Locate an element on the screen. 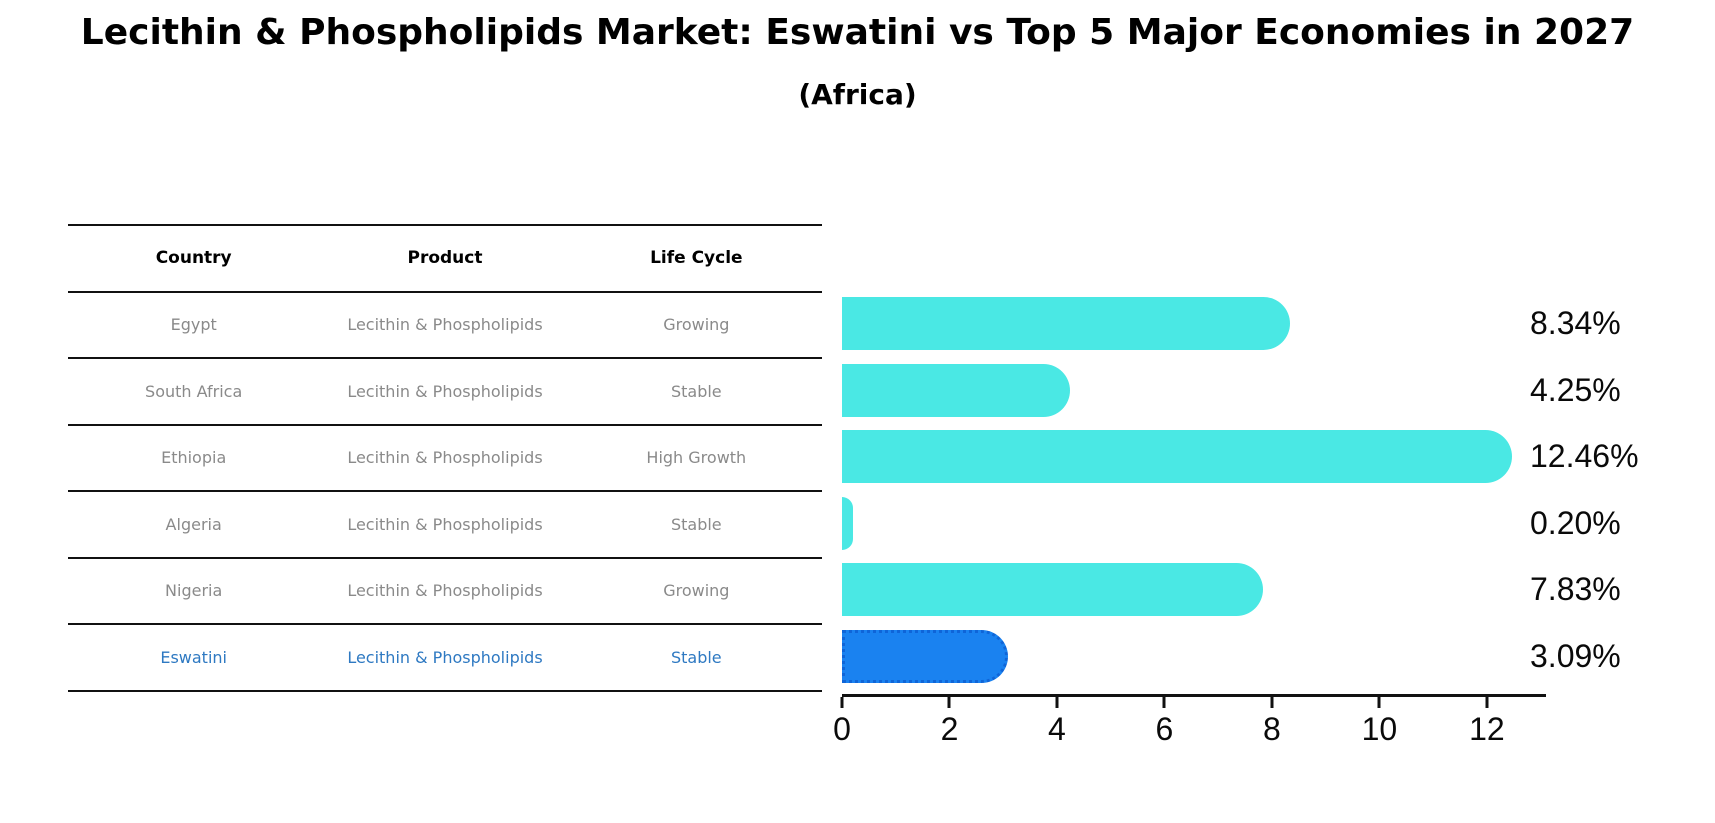 This screenshot has height=823, width=1715. country-cell: Algeria is located at coordinates (193, 524).